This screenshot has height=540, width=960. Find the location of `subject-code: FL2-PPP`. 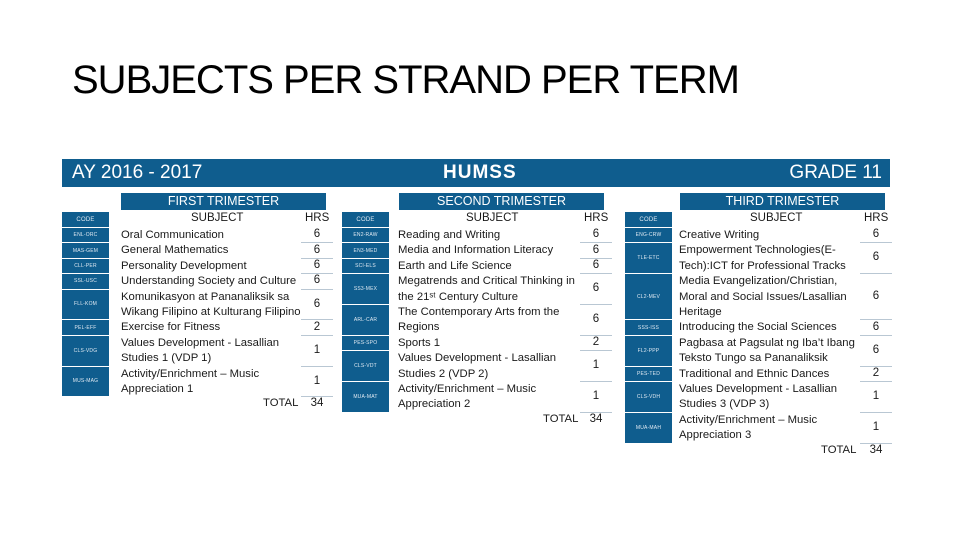

subject-code: FL2-PPP is located at coordinates (648, 350).